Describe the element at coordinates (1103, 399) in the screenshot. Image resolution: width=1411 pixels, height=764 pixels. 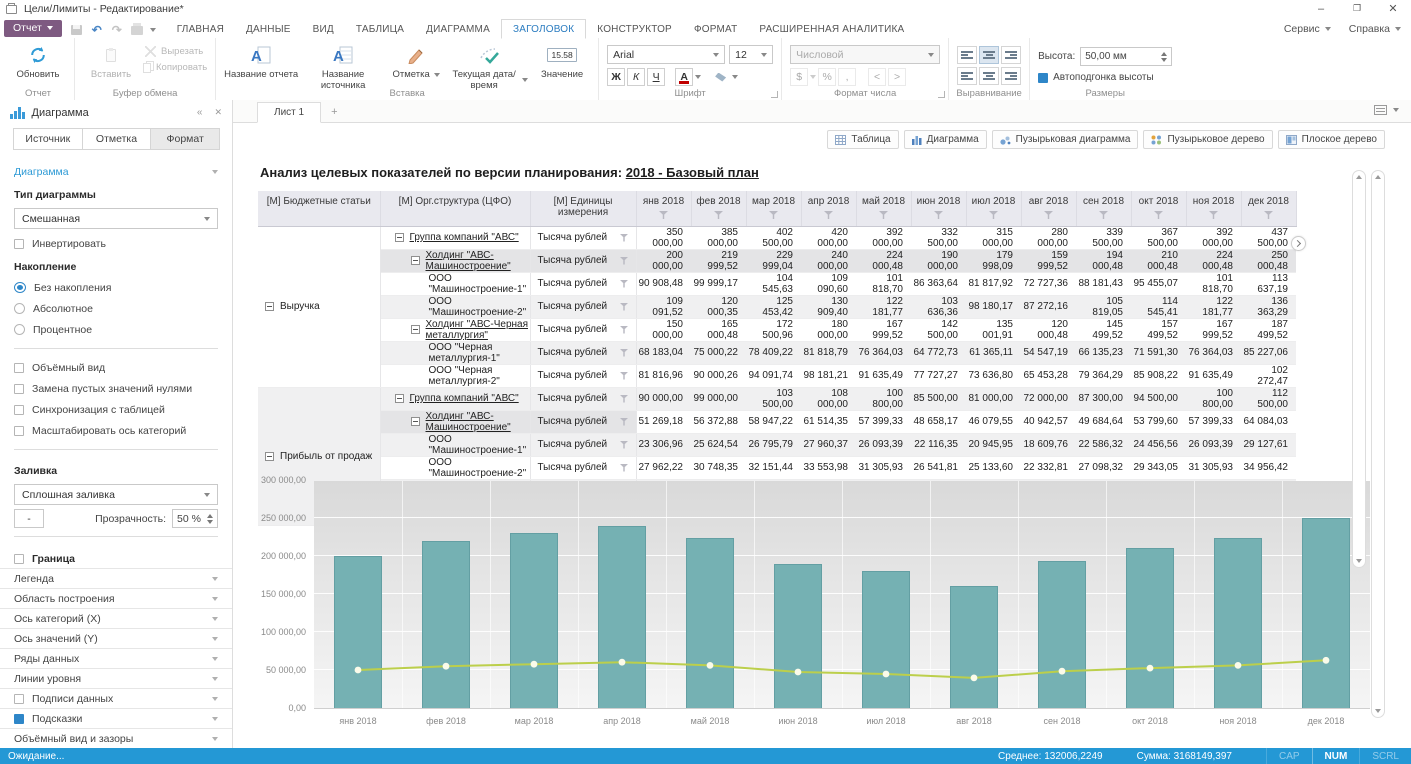
I see `value-cell: 87 300,00` at that location.